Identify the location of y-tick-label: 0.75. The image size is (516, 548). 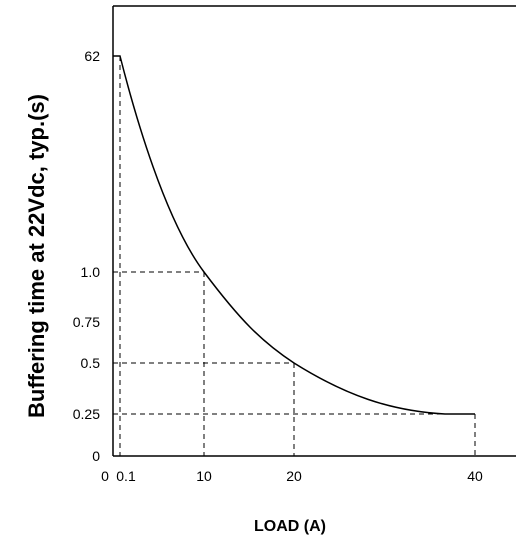
(86, 322).